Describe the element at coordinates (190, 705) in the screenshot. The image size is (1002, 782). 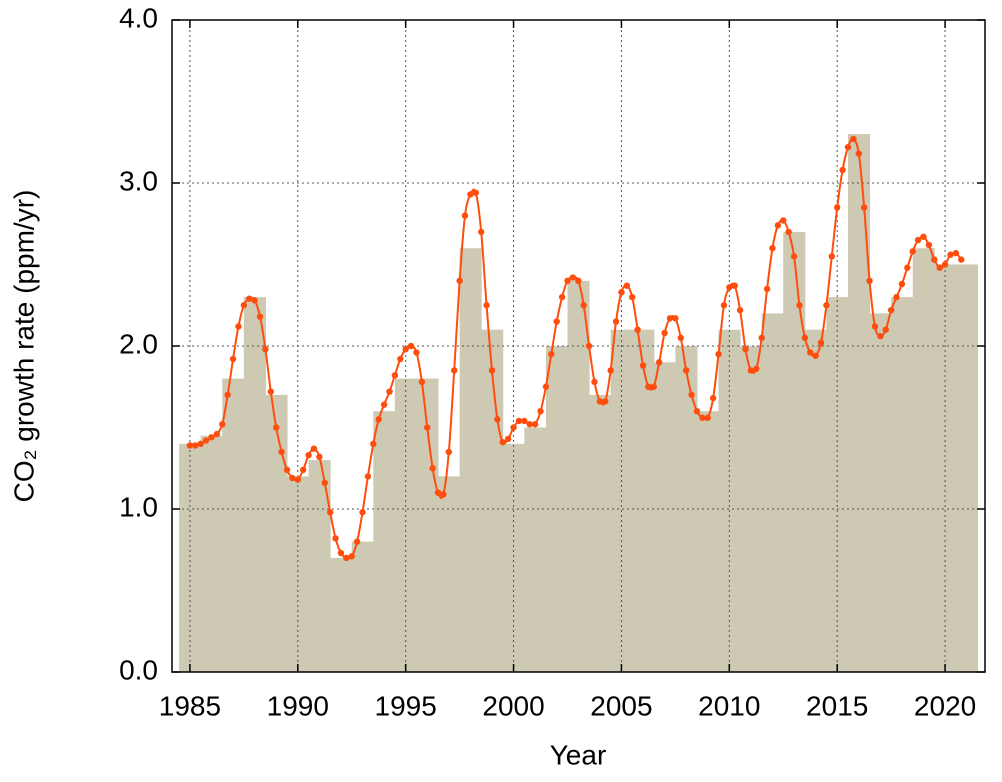
I see `x-tick-label: 1985` at that location.